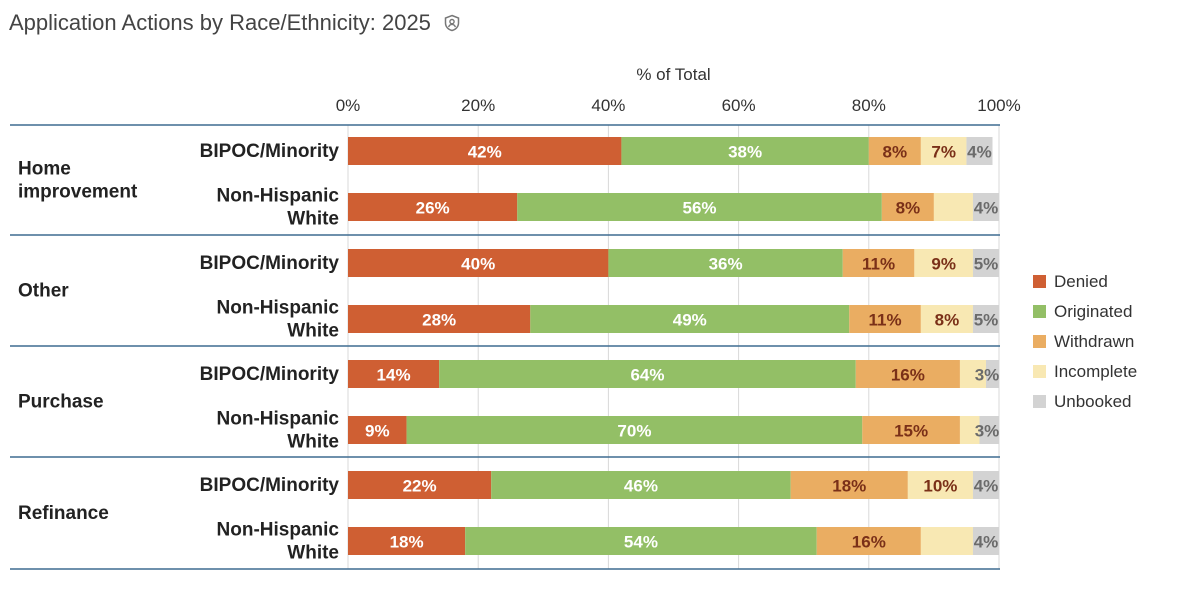 Image resolution: width=1189 pixels, height=589 pixels. I want to click on data-label: 54%, so click(641, 542).